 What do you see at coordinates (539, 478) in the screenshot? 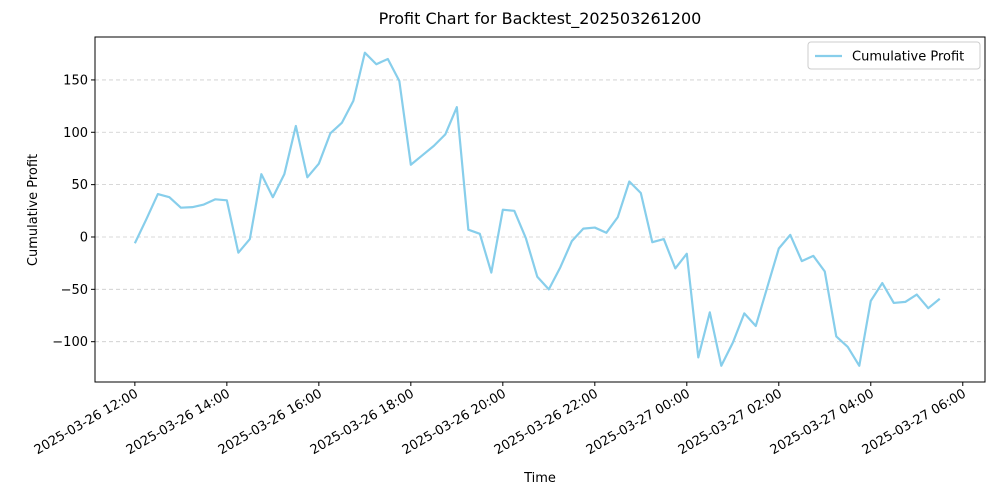
I see `x-axis-label: Time` at bounding box center [539, 478].